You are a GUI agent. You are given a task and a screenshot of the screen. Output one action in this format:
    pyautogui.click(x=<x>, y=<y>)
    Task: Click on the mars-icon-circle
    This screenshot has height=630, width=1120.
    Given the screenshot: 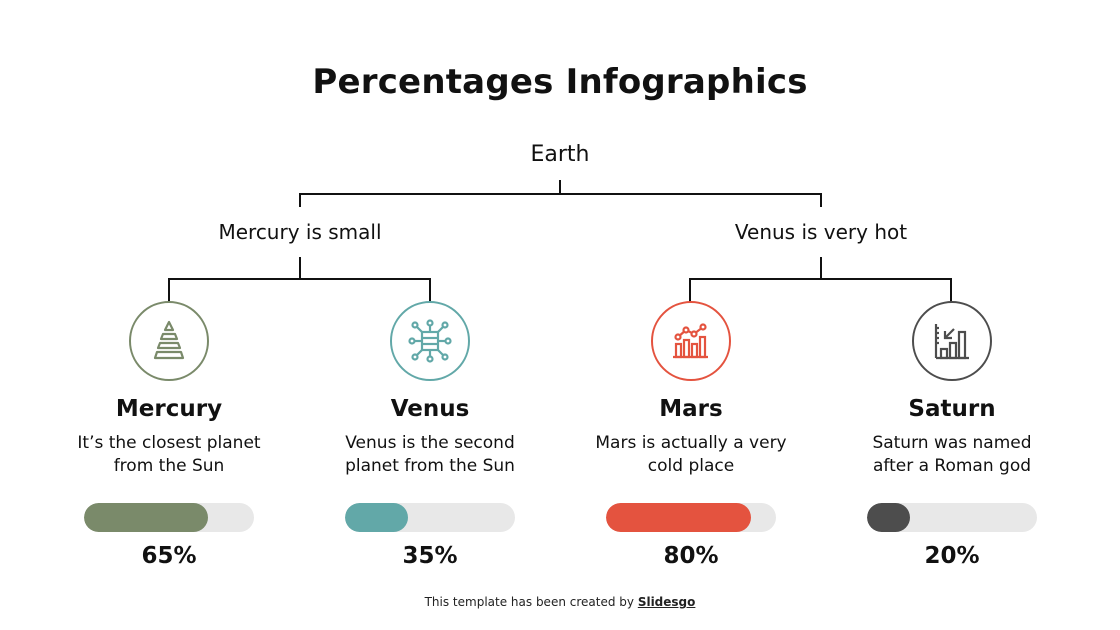 What is the action you would take?
    pyautogui.click(x=691, y=341)
    